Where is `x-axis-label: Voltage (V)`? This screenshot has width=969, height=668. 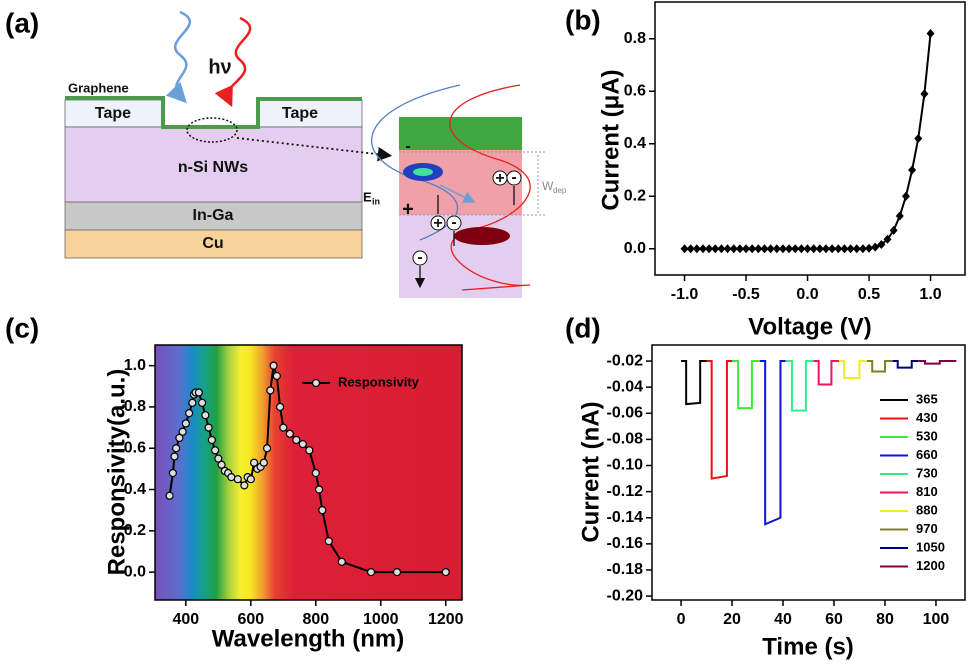
x-axis-label: Voltage (V) is located at coordinates (810, 326).